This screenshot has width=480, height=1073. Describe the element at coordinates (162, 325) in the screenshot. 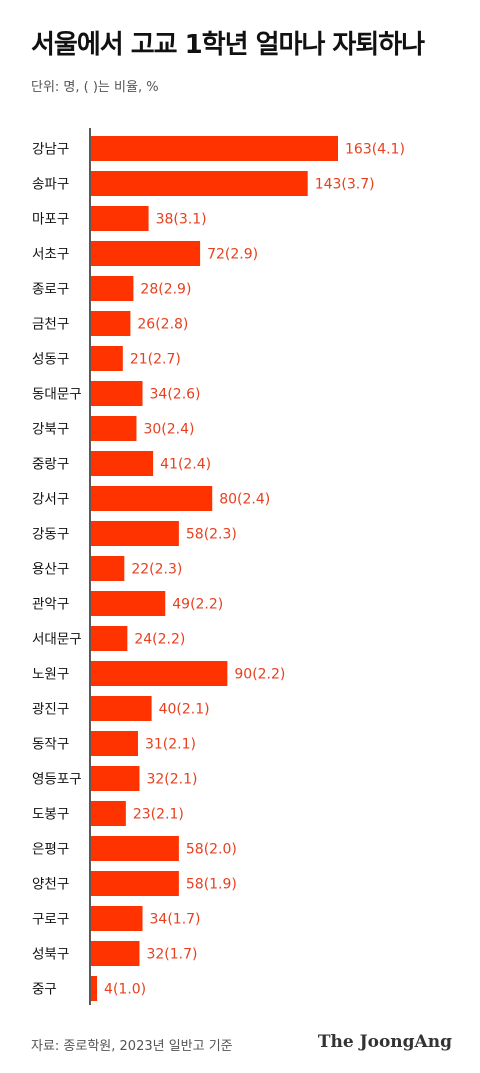

I see `value-label: 26(2.8)` at that location.